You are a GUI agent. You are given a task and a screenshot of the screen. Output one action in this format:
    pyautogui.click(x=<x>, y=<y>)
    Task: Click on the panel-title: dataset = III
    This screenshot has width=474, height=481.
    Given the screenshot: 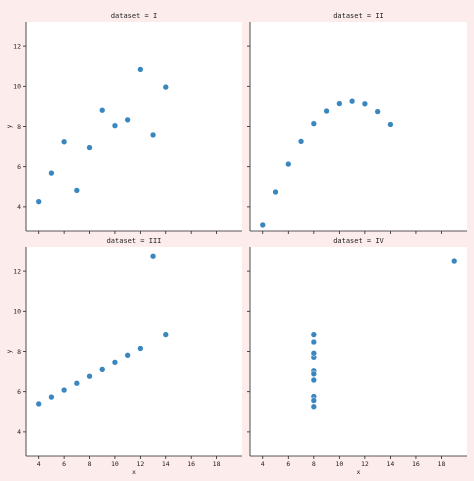 What is the action you would take?
    pyautogui.click(x=134, y=241)
    